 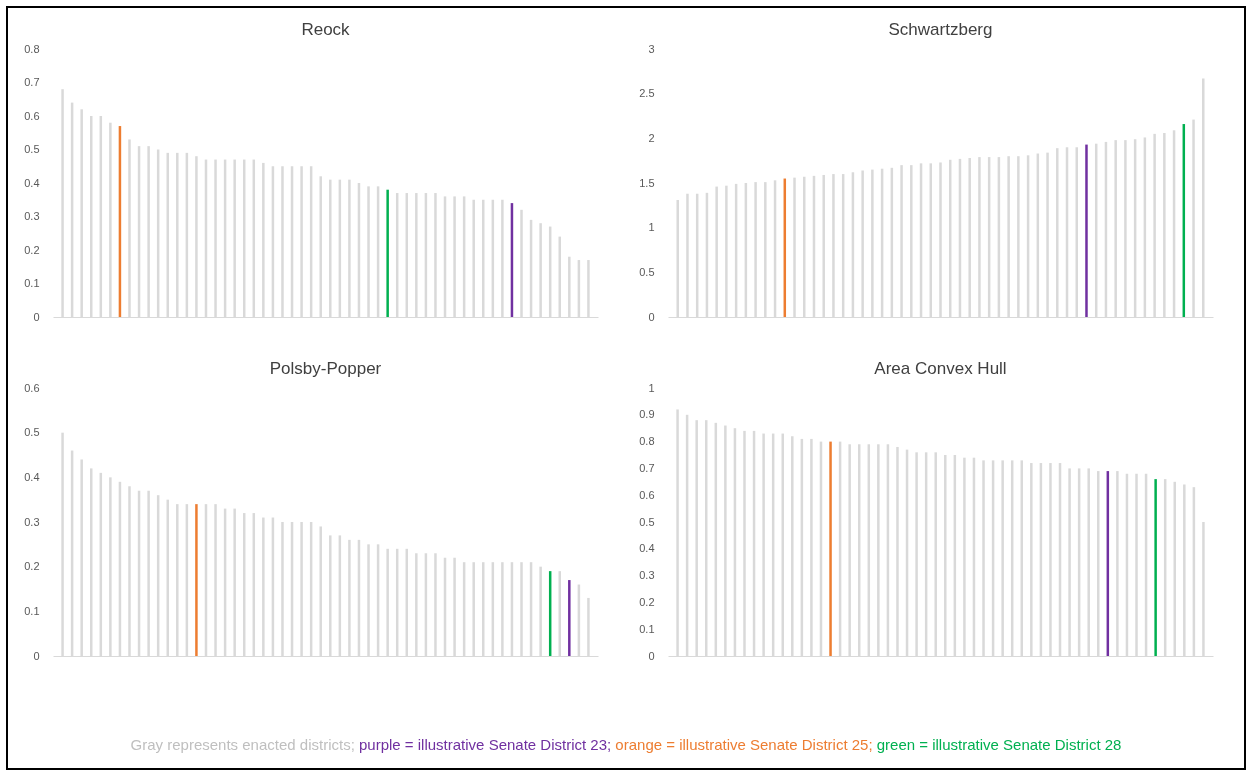 I want to click on chart-title: Schwartzberg, so click(x=940, y=29).